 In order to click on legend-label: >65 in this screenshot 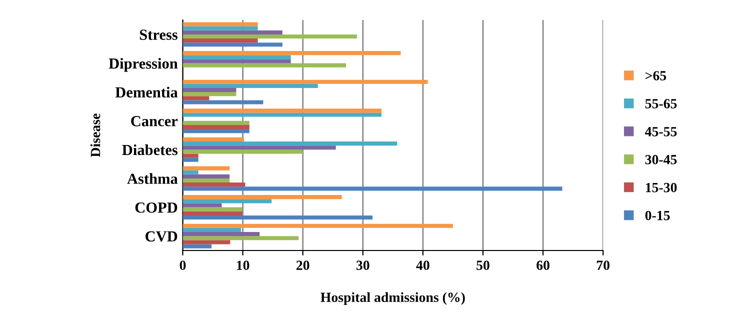, I will do `click(656, 75)`.